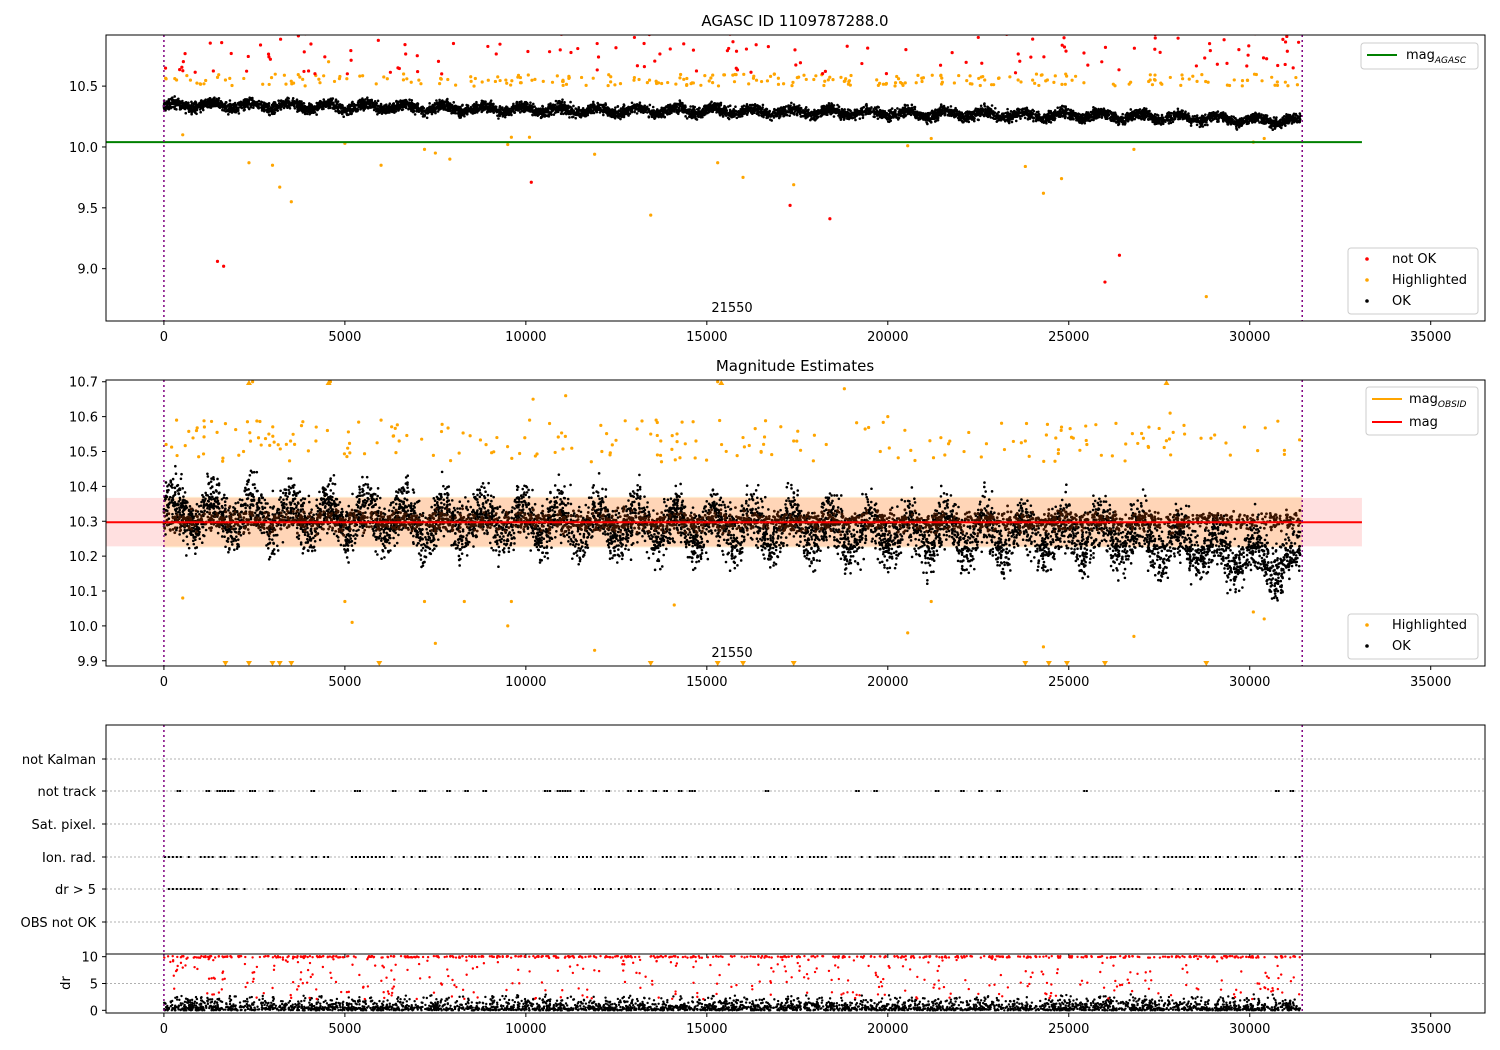 The width and height of the screenshot is (1500, 1050). I want to click on panel-agasc-title: AGASC ID 1109787288.0, so click(794, 21).